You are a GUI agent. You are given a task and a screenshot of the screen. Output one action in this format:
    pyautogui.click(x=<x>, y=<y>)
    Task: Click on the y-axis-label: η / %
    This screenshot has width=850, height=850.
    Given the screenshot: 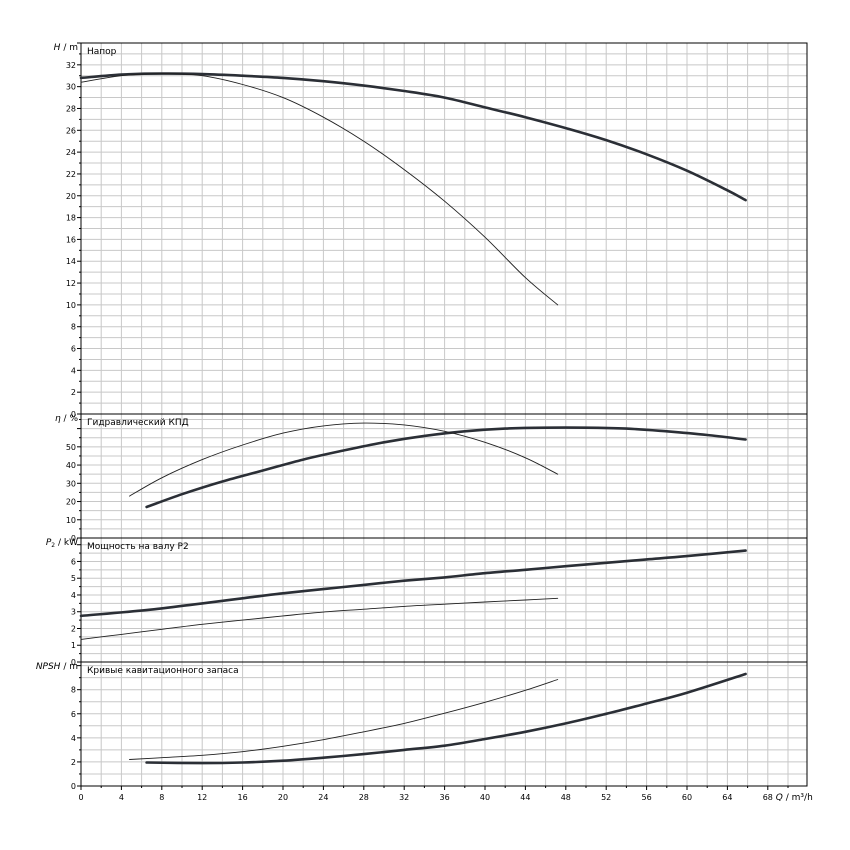 What is the action you would take?
    pyautogui.click(x=66, y=419)
    